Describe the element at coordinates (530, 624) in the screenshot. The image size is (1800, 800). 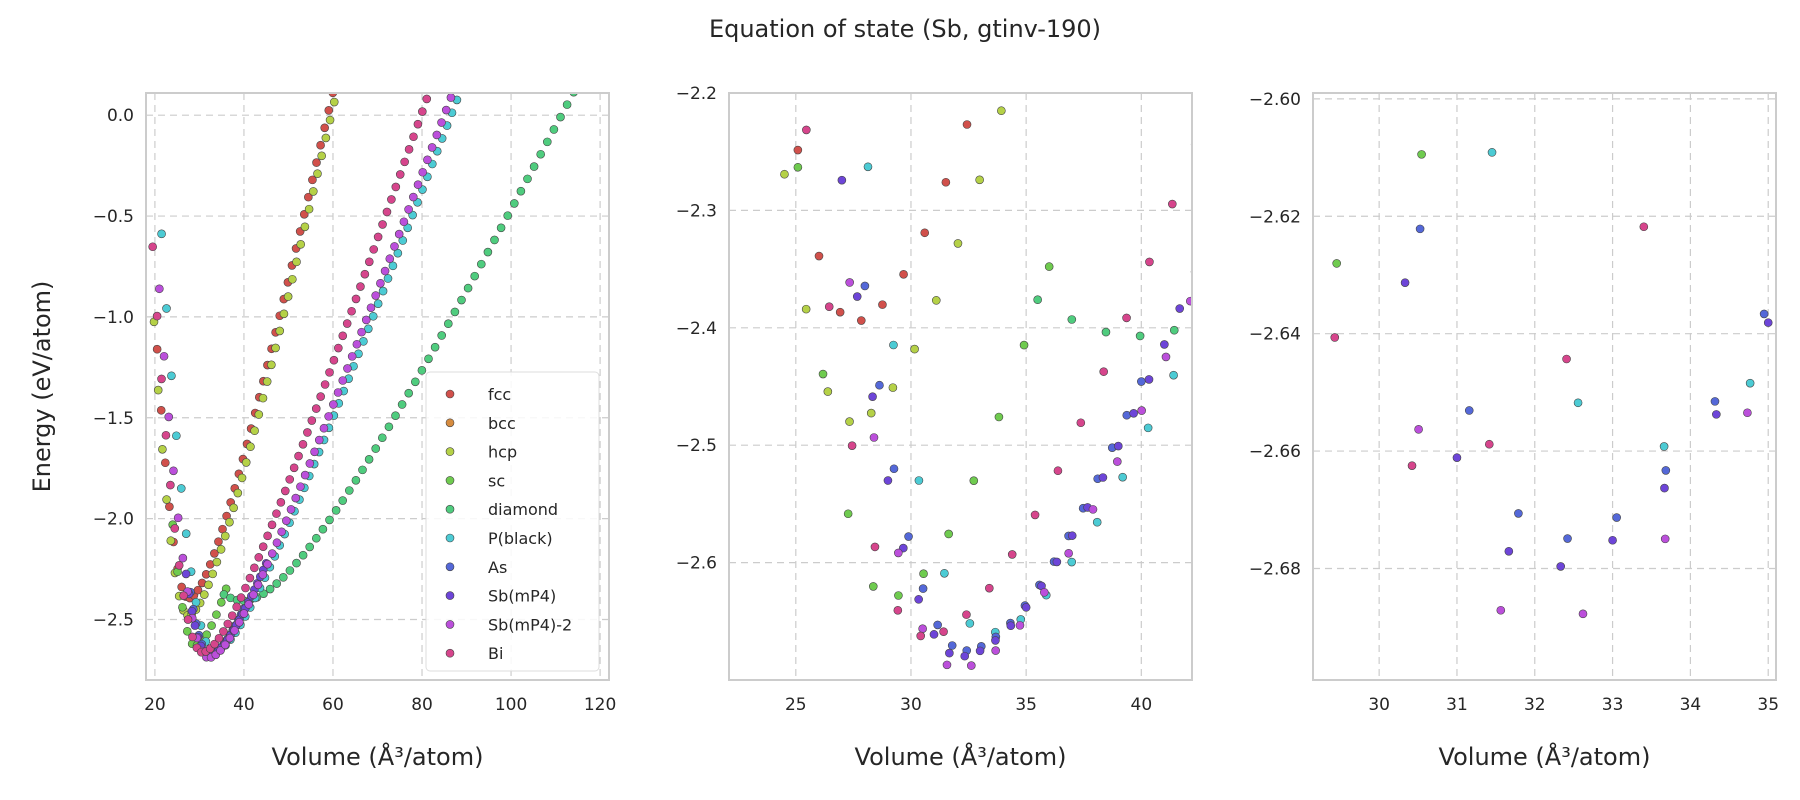
I see `legend-label: Sb(mP4)-2` at that location.